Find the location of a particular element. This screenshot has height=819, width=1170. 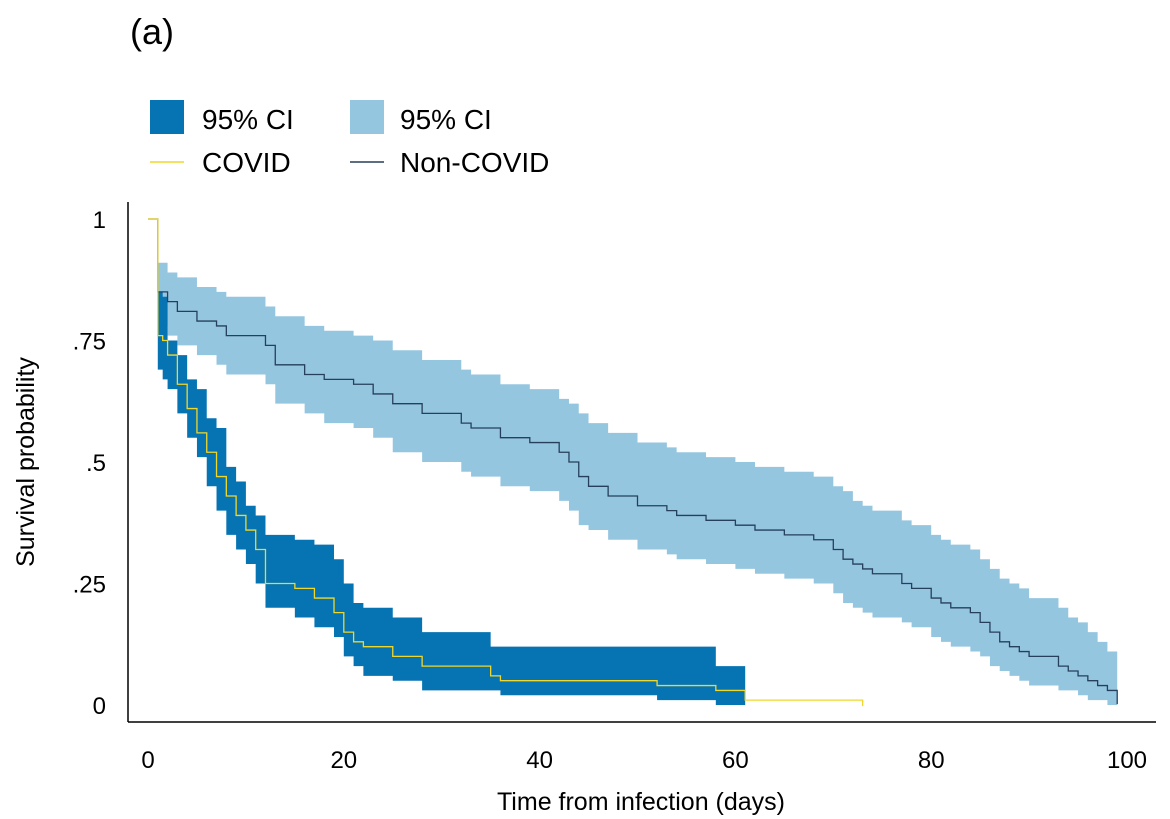

legend-swatch-covid-ci is located at coordinates (167, 117).